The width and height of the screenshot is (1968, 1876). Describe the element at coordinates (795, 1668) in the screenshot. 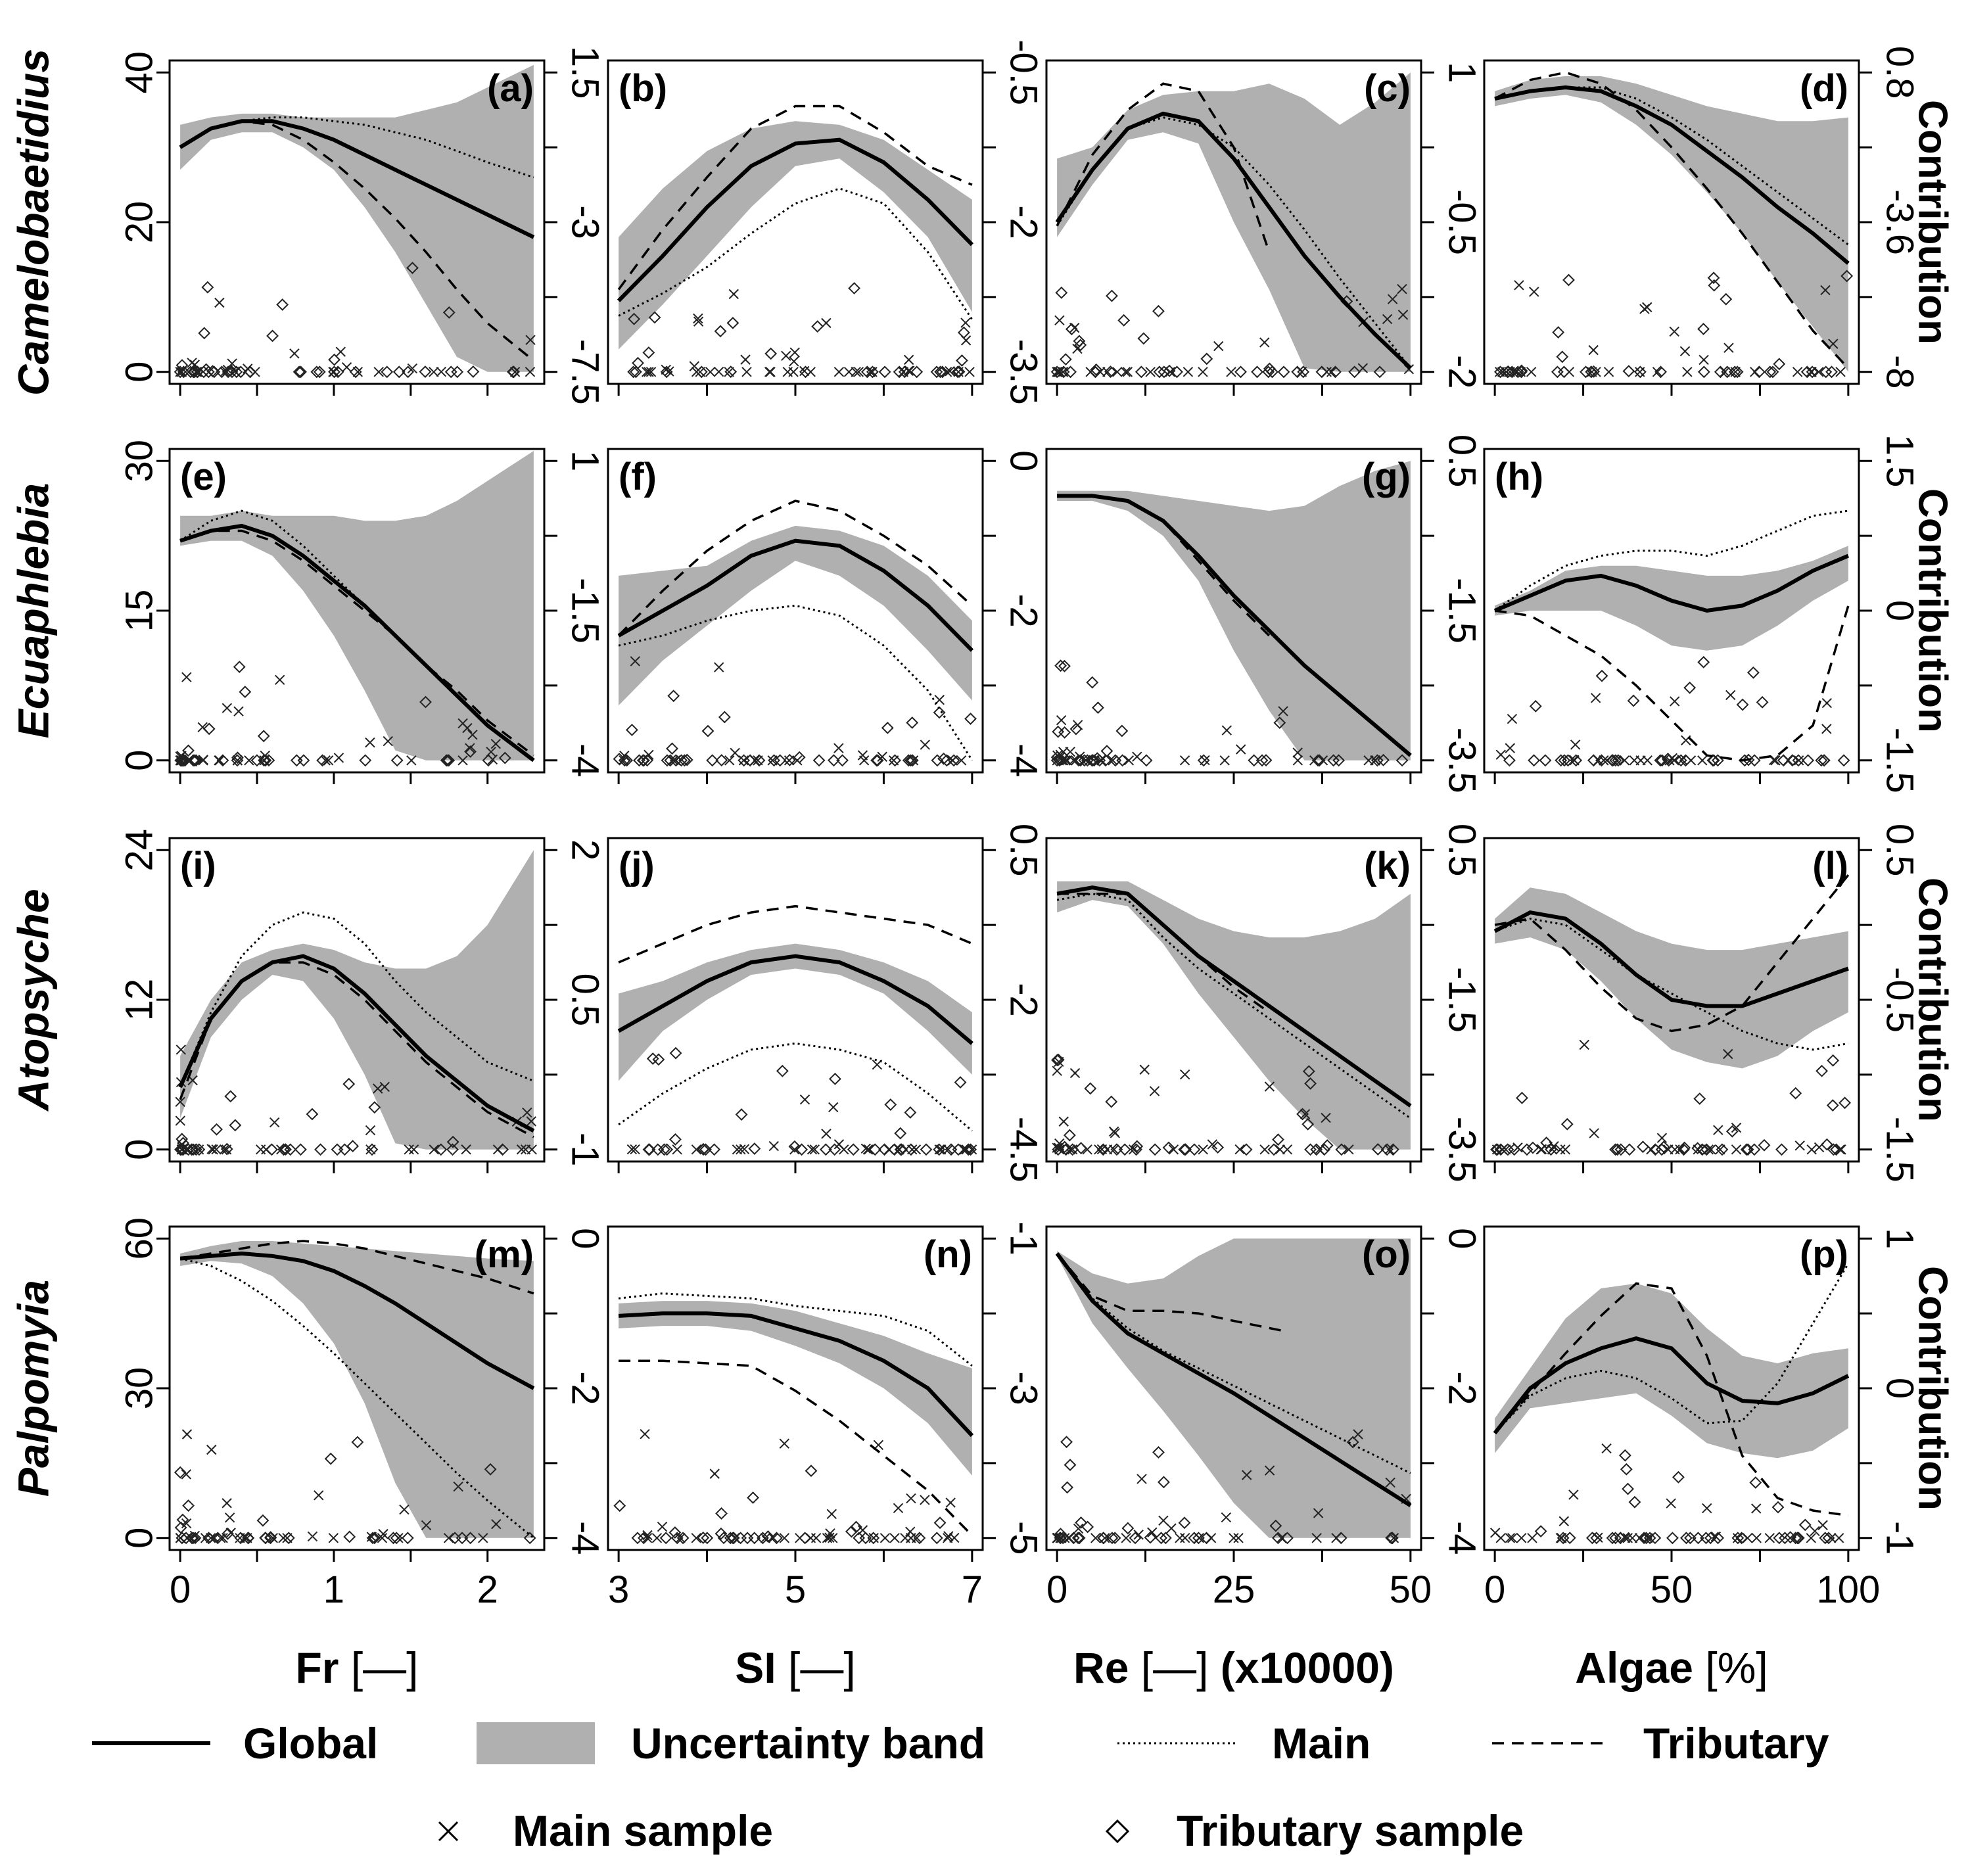

I see `x-axis-label: SI [—]` at that location.